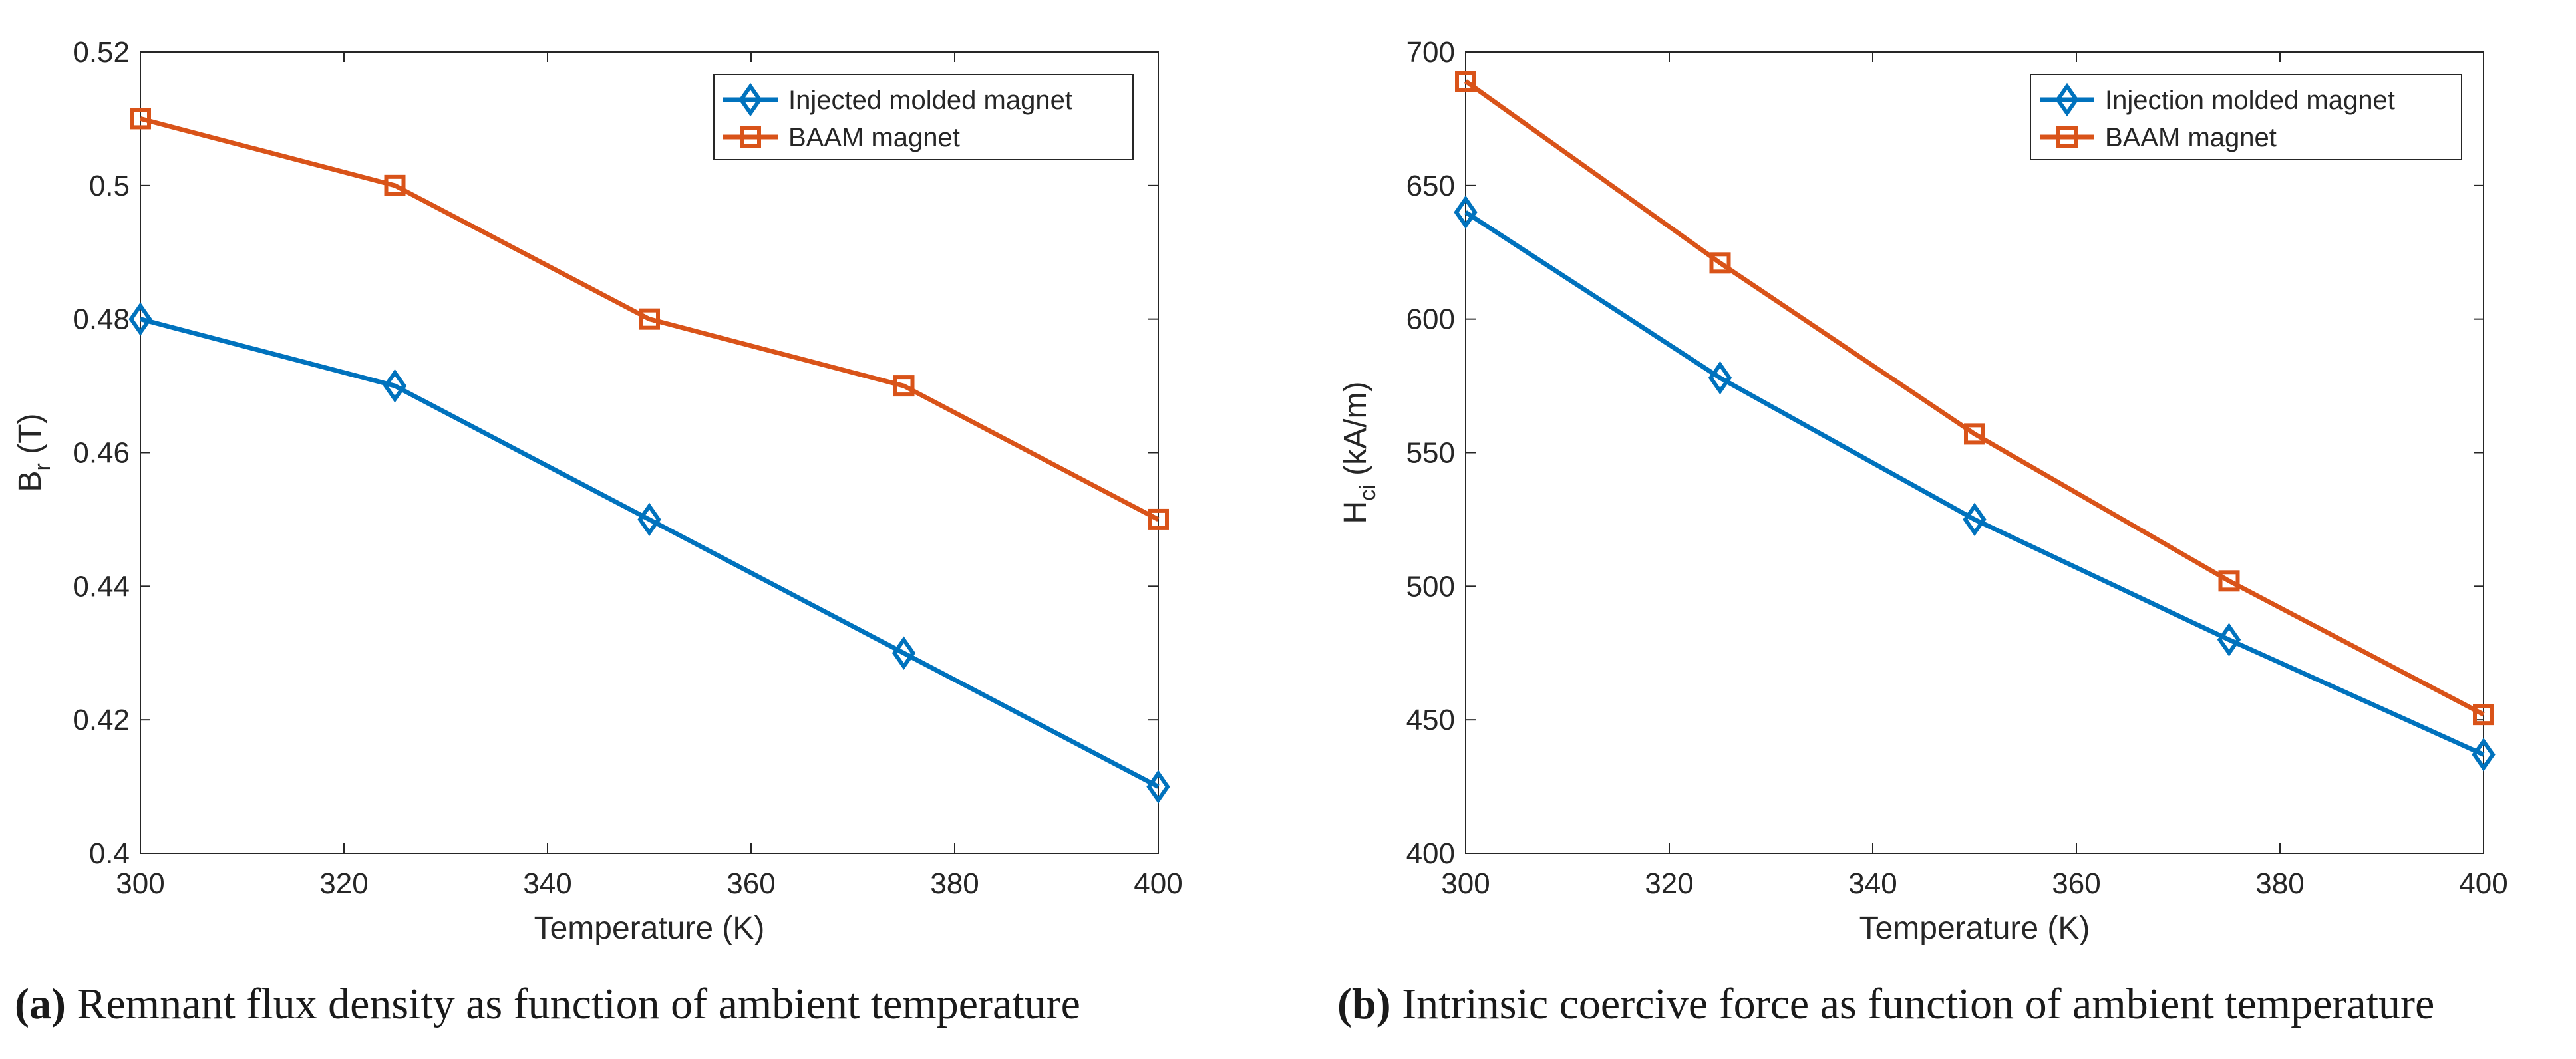  I want to click on y-axis-label: Br (T), so click(34, 453).